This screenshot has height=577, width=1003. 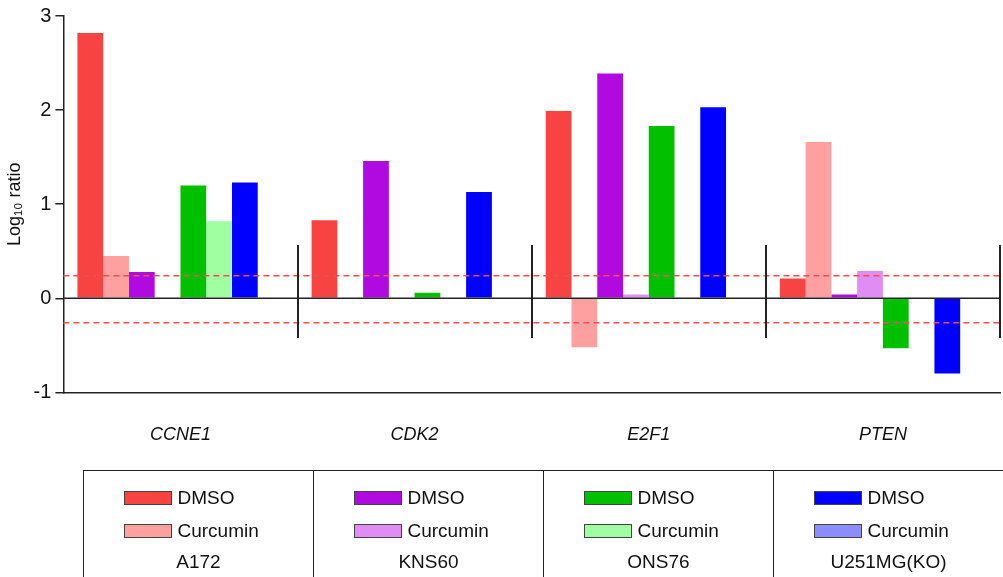 I want to click on y-tick-label: 2, so click(x=46, y=108).